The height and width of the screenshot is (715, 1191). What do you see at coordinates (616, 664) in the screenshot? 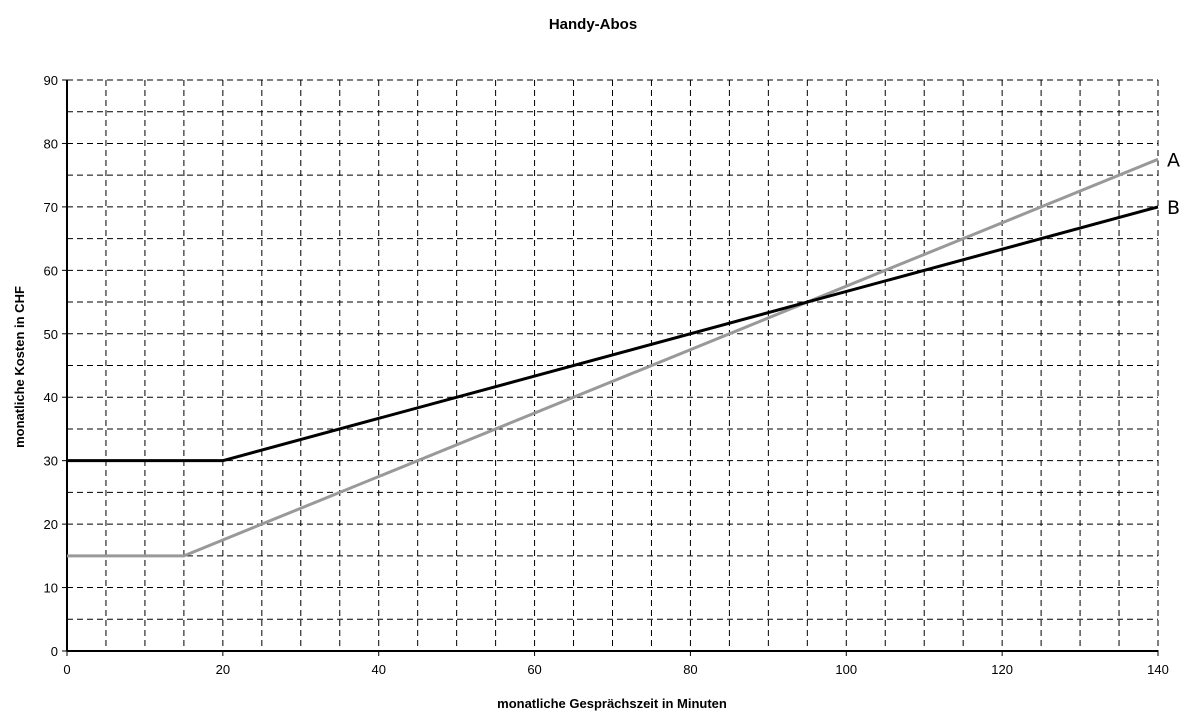
I see `x-axis-ticks: 0 20 40 60 80 100 120 140` at bounding box center [616, 664].